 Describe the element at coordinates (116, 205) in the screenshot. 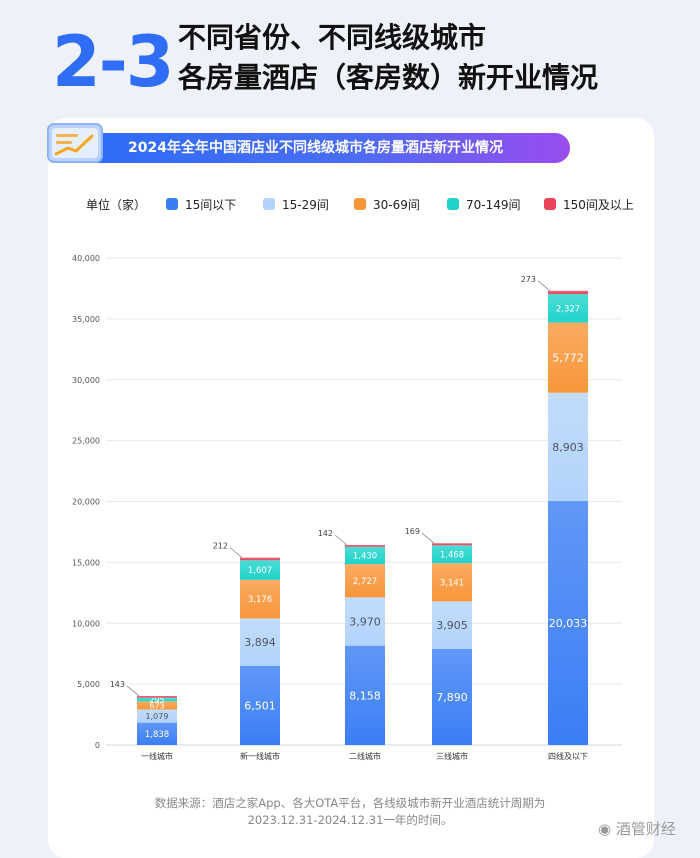

I see `legend-unit-label: 单位（家）` at that location.